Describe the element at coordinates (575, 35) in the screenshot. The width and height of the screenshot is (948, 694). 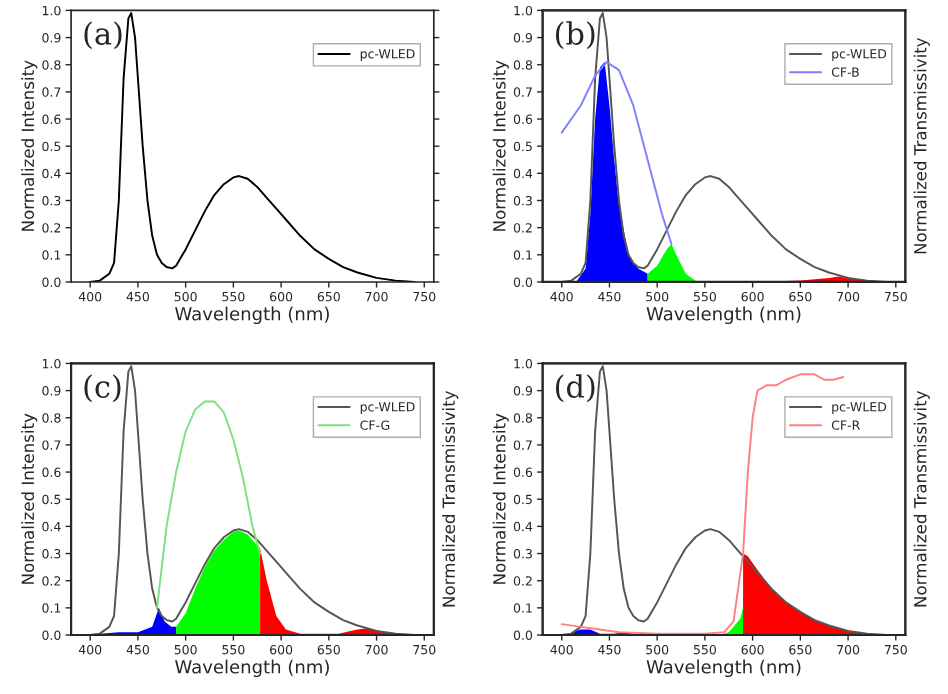
I see `annotation: (b)` at that location.